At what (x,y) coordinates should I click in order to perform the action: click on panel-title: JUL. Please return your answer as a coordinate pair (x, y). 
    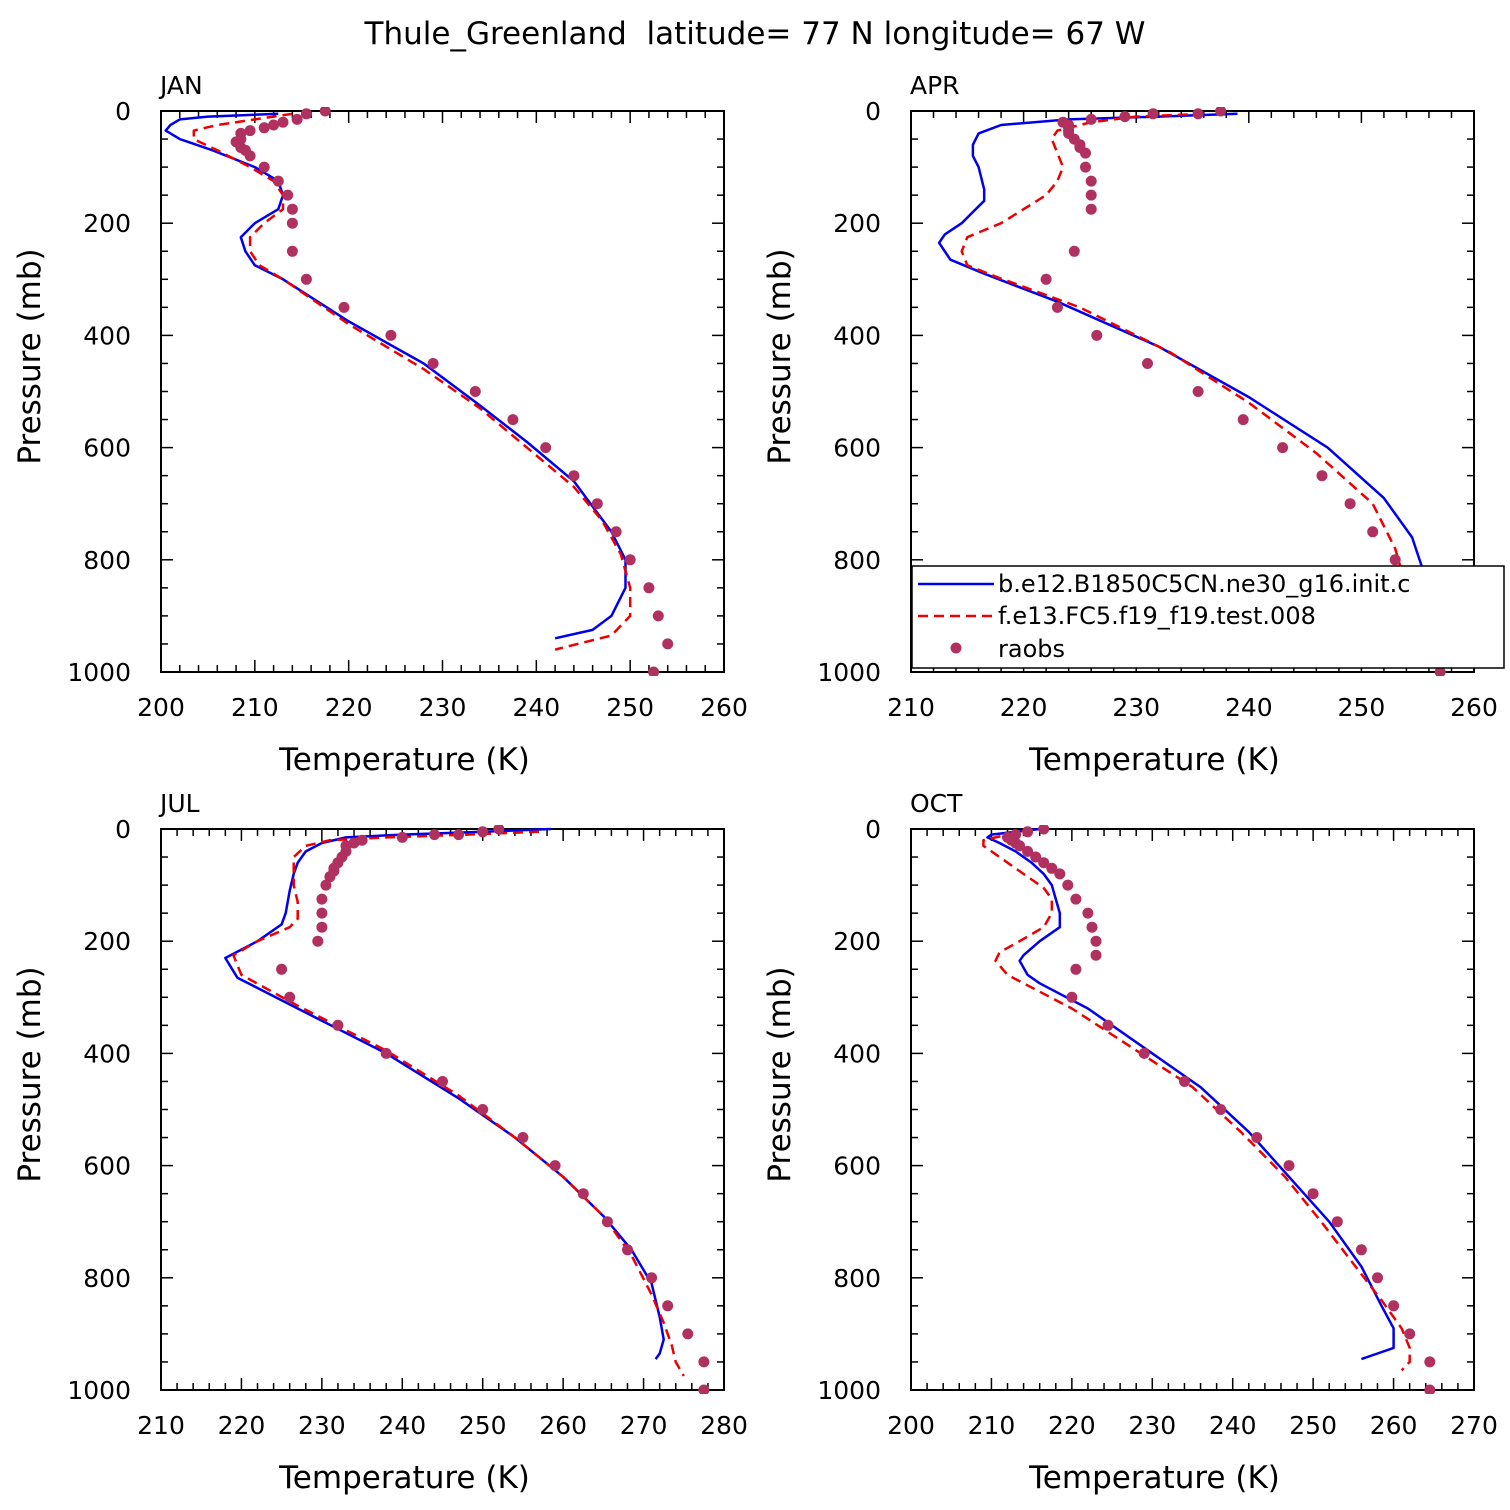
    Looking at the image, I should click on (179, 803).